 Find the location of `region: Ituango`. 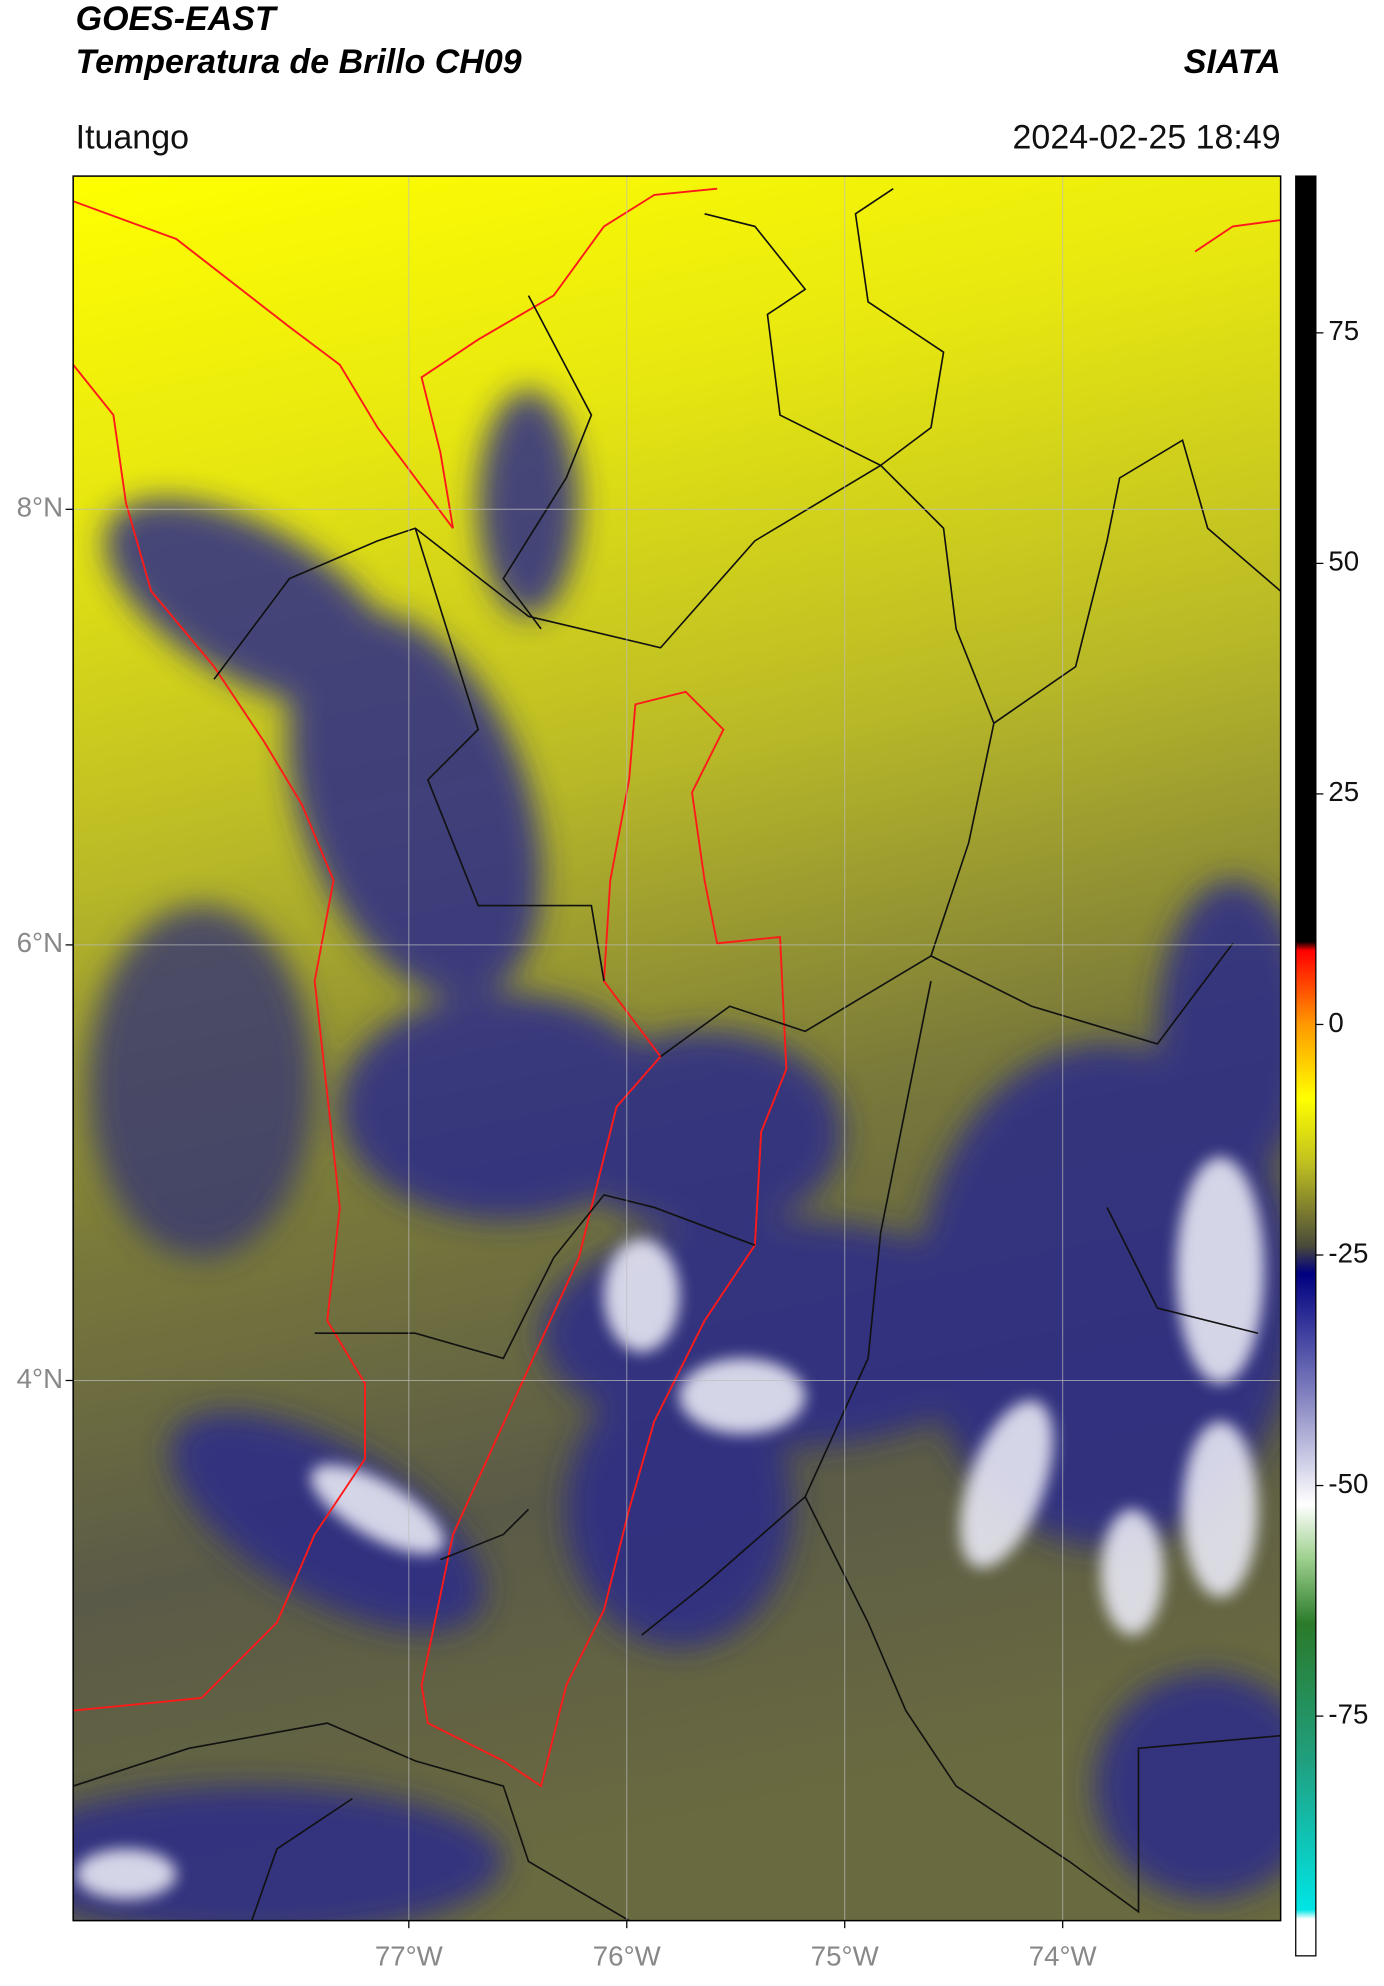

region: Ituango is located at coordinates (132, 137).